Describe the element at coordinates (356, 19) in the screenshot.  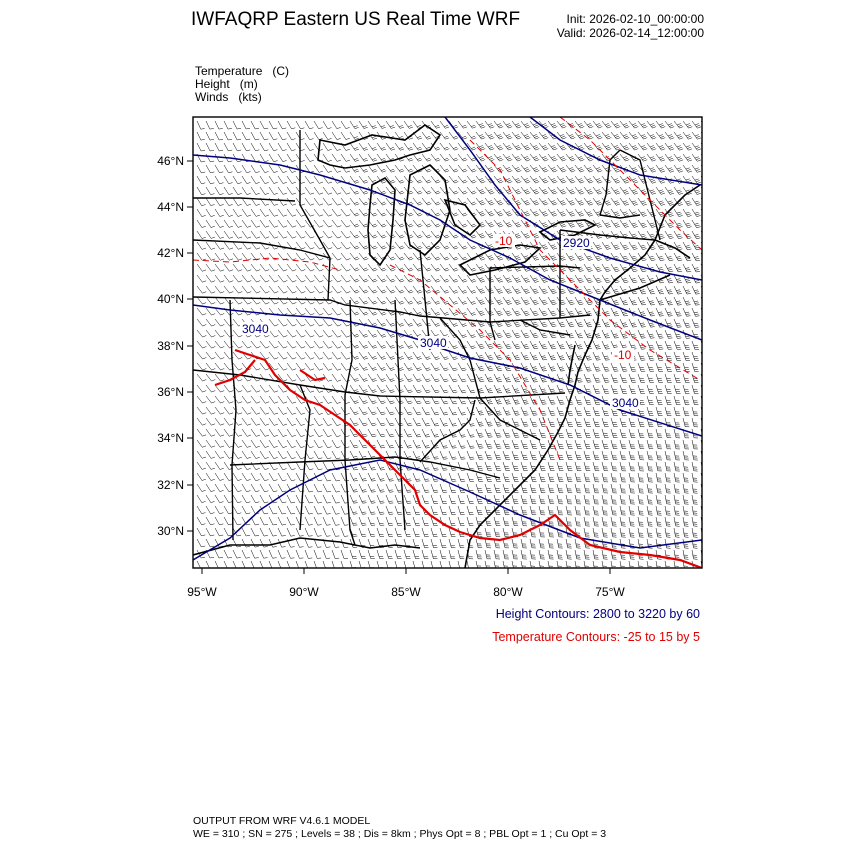
I see `plot-title: IWFAQRP Eastern US Real Time WRF` at that location.